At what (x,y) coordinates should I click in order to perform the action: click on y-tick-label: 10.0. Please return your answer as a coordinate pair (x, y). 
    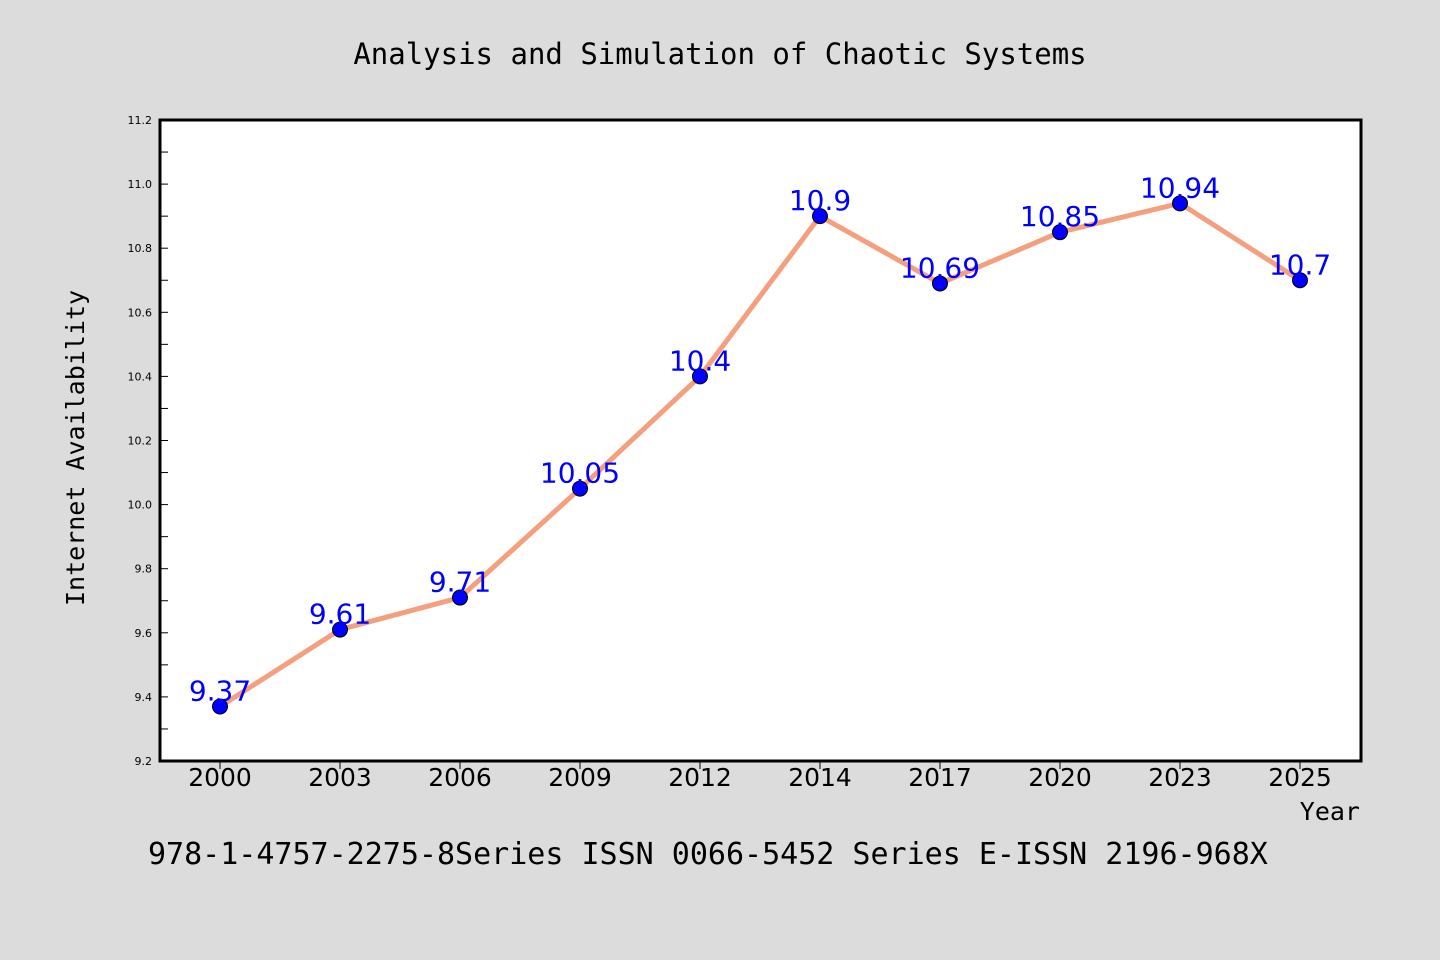
    Looking at the image, I should click on (140, 505).